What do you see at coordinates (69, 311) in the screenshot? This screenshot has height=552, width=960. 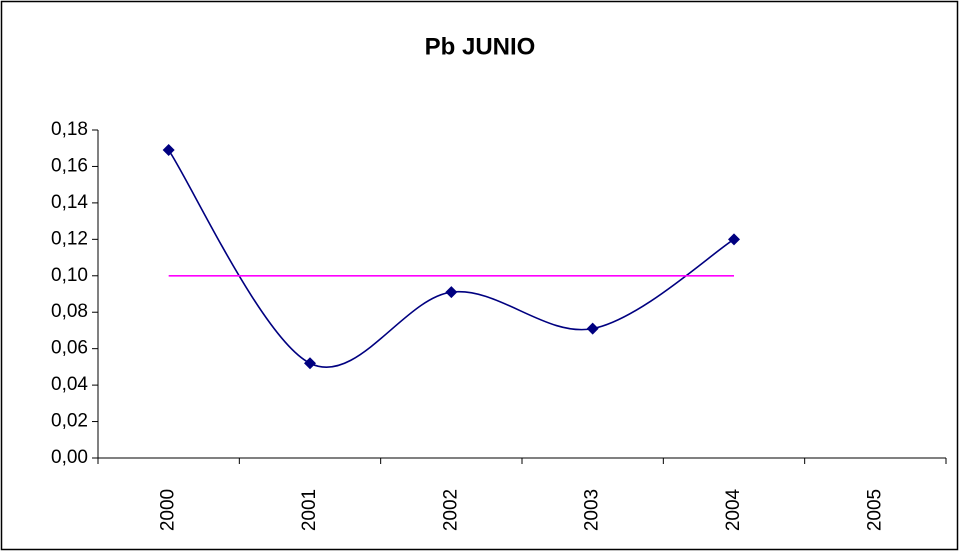 I see `y-tick-label: 0,08` at bounding box center [69, 311].